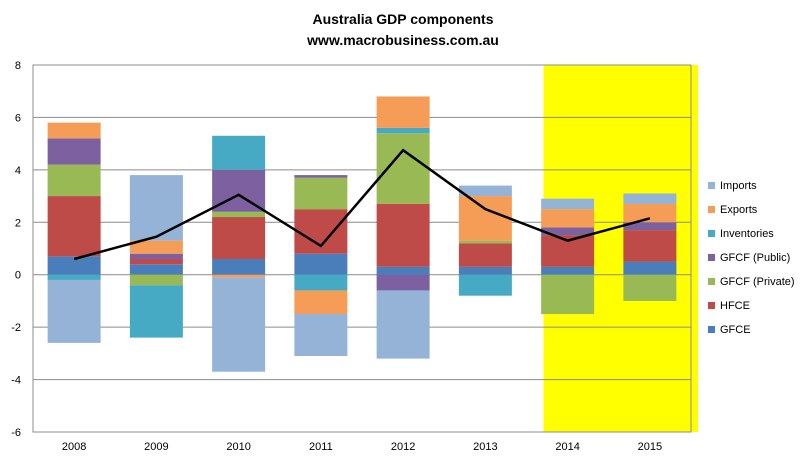 The width and height of the screenshot is (810, 466). What do you see at coordinates (16, 433) in the screenshot?
I see `y-tick-label: -6` at bounding box center [16, 433].